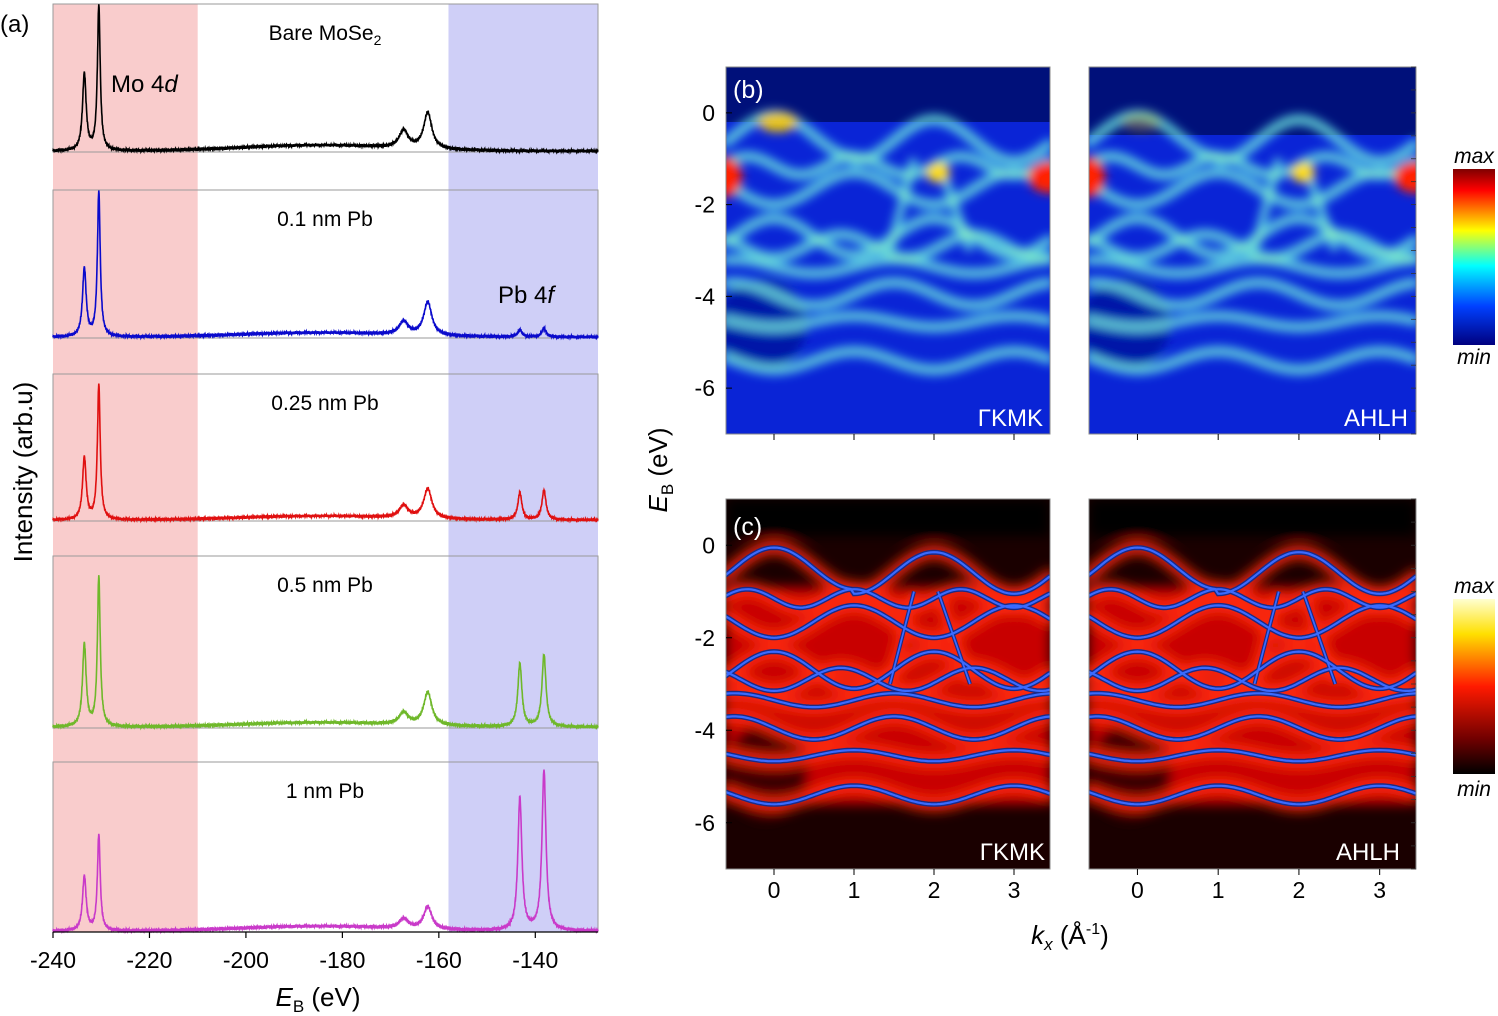  What do you see at coordinates (144, 84) in the screenshot?
I see `annotation-mo-4d: Mo 4d` at bounding box center [144, 84].